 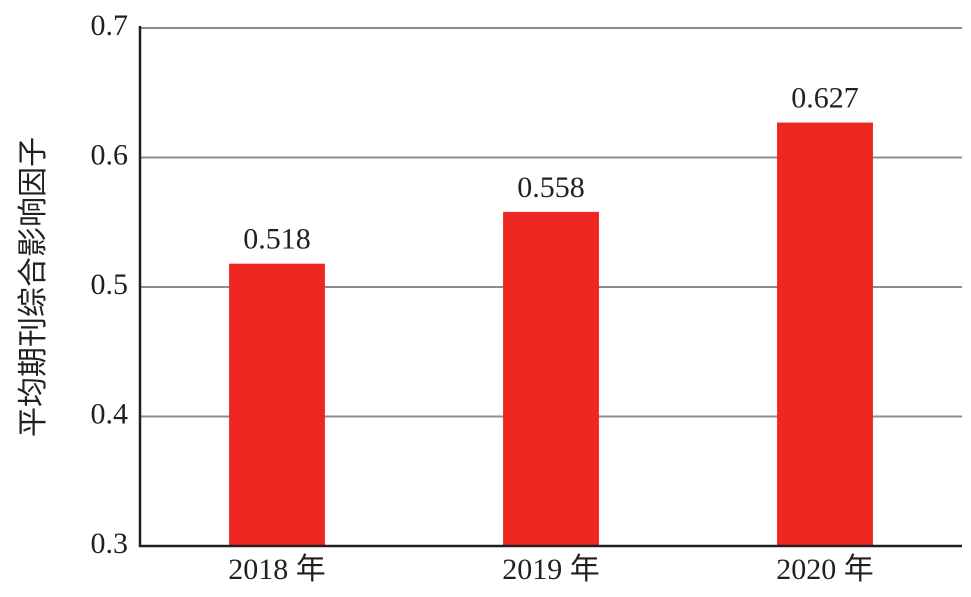 I want to click on data-label: 0.627, so click(x=825, y=97).